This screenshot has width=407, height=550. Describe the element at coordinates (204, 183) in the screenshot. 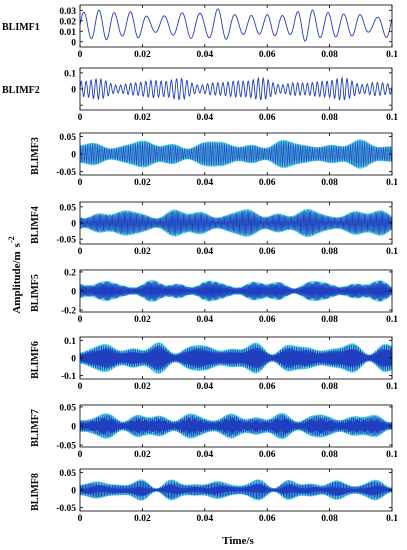

I see `x-tick-label-blimf3-2: 0.04` at that location.